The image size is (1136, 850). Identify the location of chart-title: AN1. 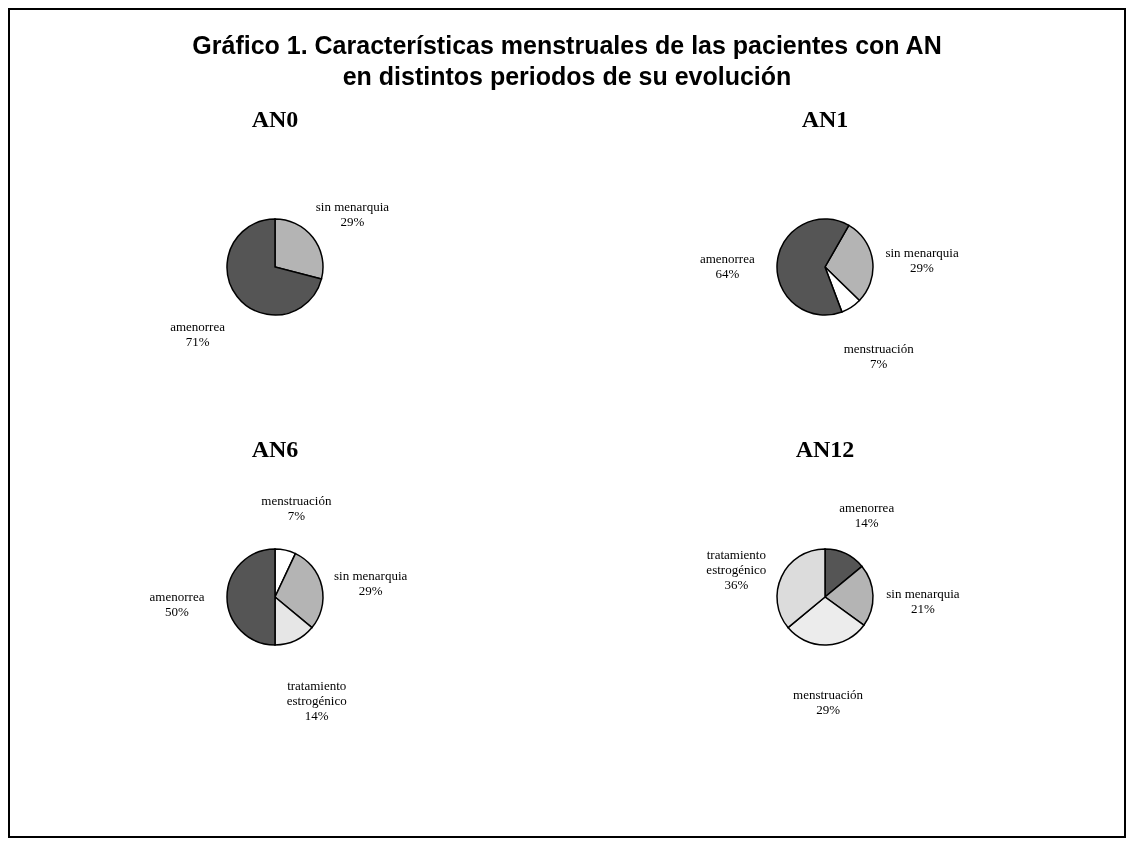
(825, 118).